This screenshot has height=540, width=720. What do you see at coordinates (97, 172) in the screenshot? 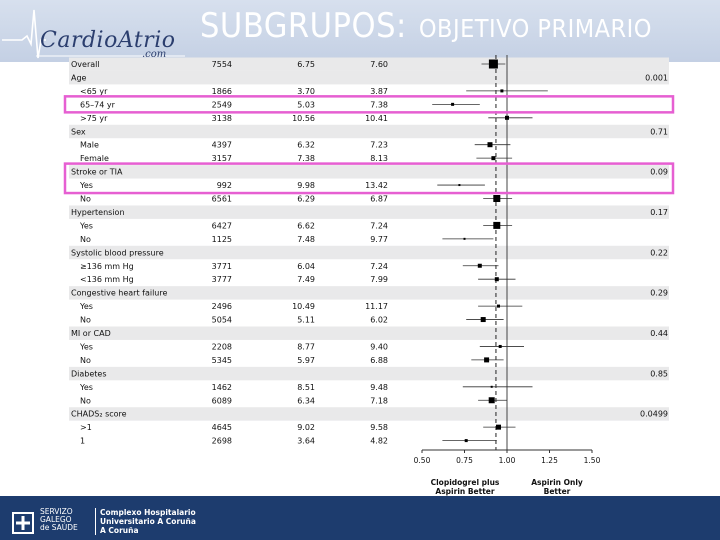
I see `row-label: Stroke or TIA` at bounding box center [97, 172].